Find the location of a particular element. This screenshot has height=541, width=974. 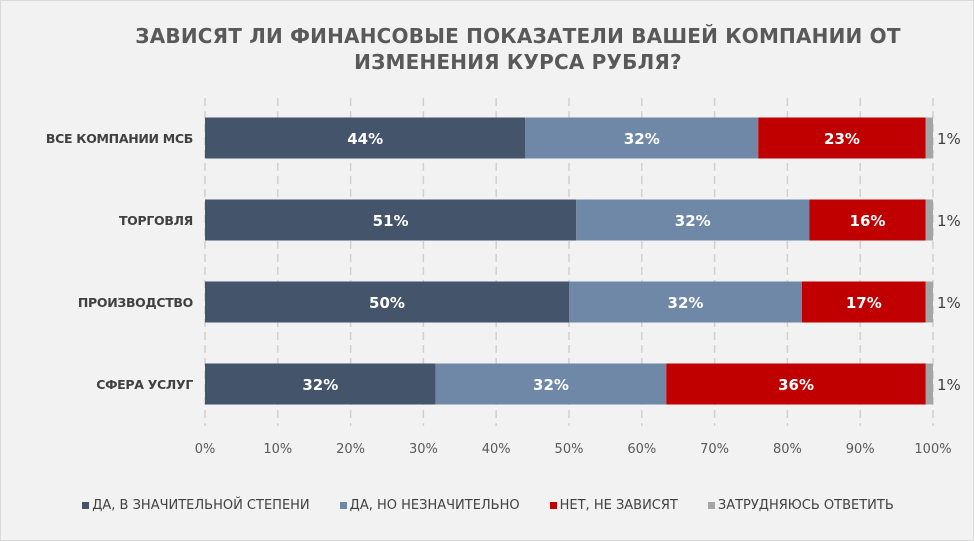

x-tick-label: 100% is located at coordinates (932, 449).